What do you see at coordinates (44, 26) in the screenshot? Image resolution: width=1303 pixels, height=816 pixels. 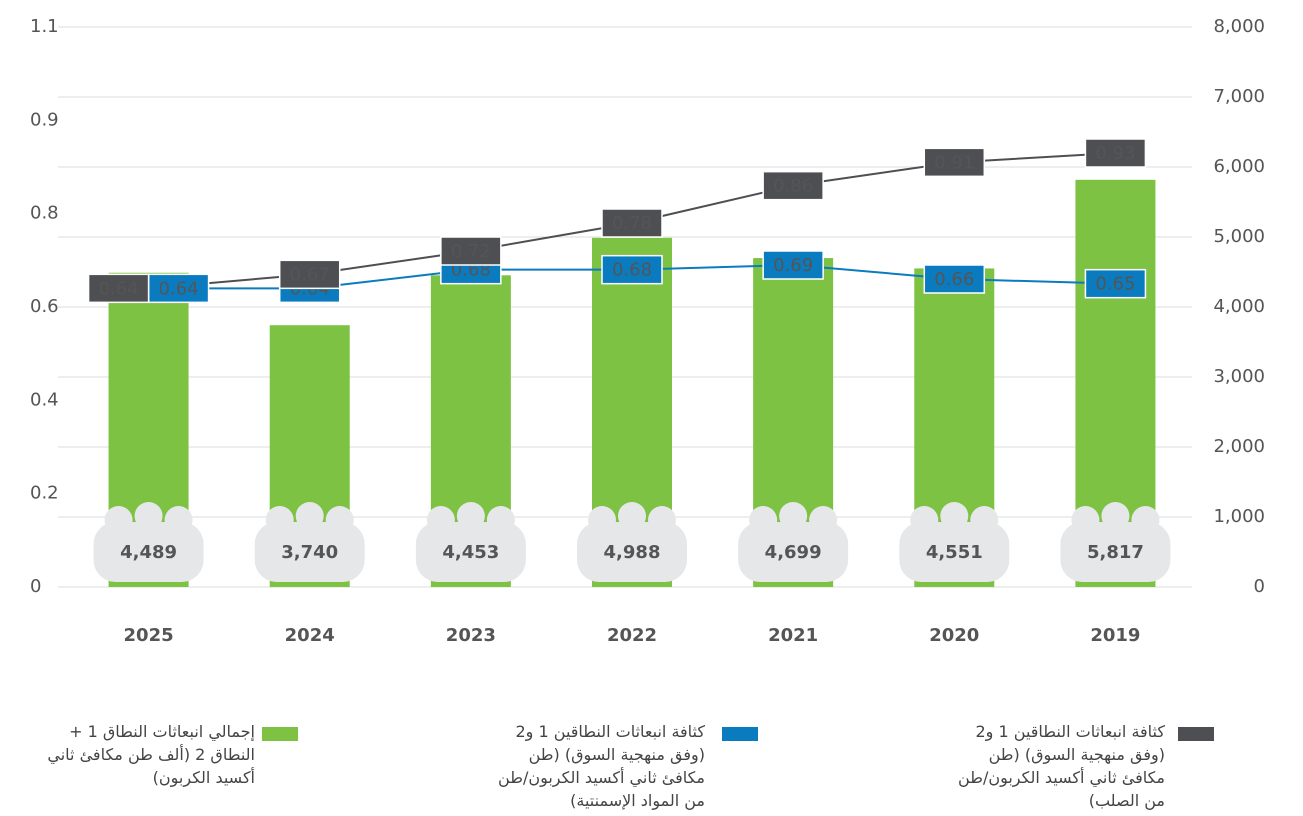 I see `y-tick-label: 1.1` at bounding box center [44, 26].